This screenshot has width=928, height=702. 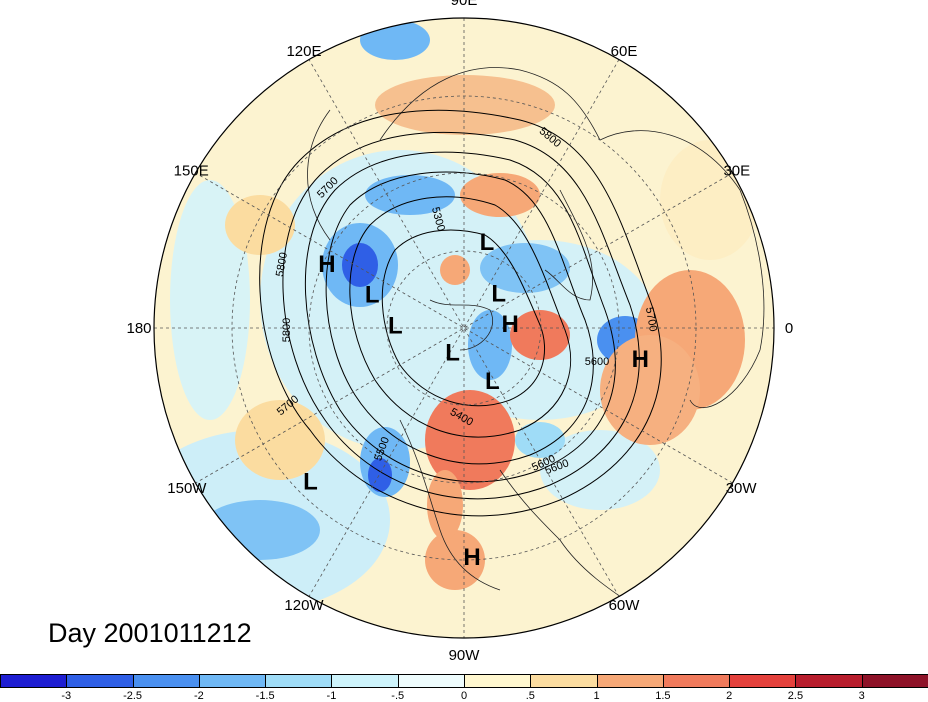 I want to click on colorbar, so click(x=464, y=682).